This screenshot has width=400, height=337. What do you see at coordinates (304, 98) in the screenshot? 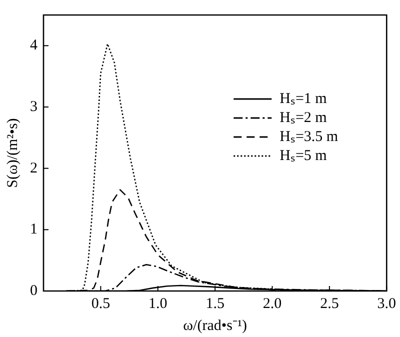
I see `legend-label: Hₛ=1 m` at bounding box center [304, 98].